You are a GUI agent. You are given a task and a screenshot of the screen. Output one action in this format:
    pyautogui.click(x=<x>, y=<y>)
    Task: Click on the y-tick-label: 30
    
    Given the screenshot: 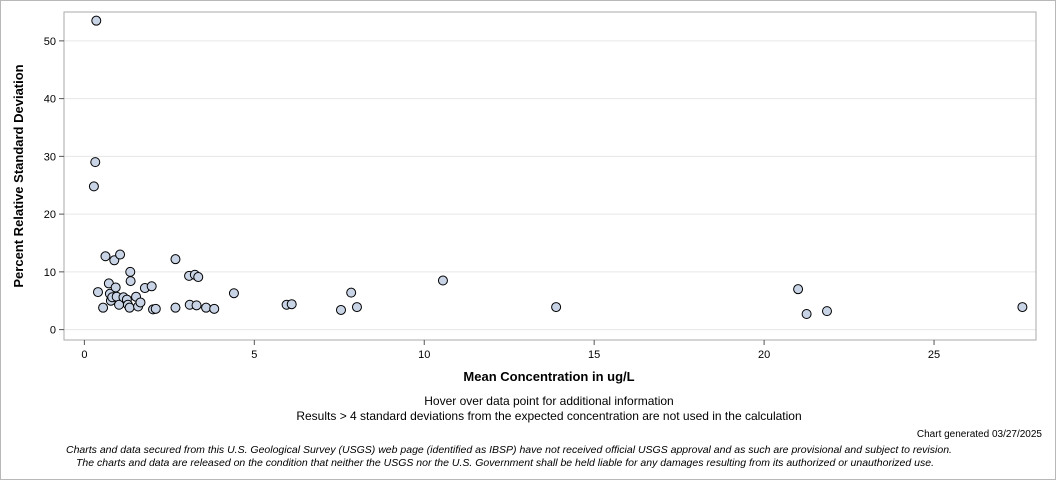 What is the action you would take?
    pyautogui.click(x=50, y=157)
    